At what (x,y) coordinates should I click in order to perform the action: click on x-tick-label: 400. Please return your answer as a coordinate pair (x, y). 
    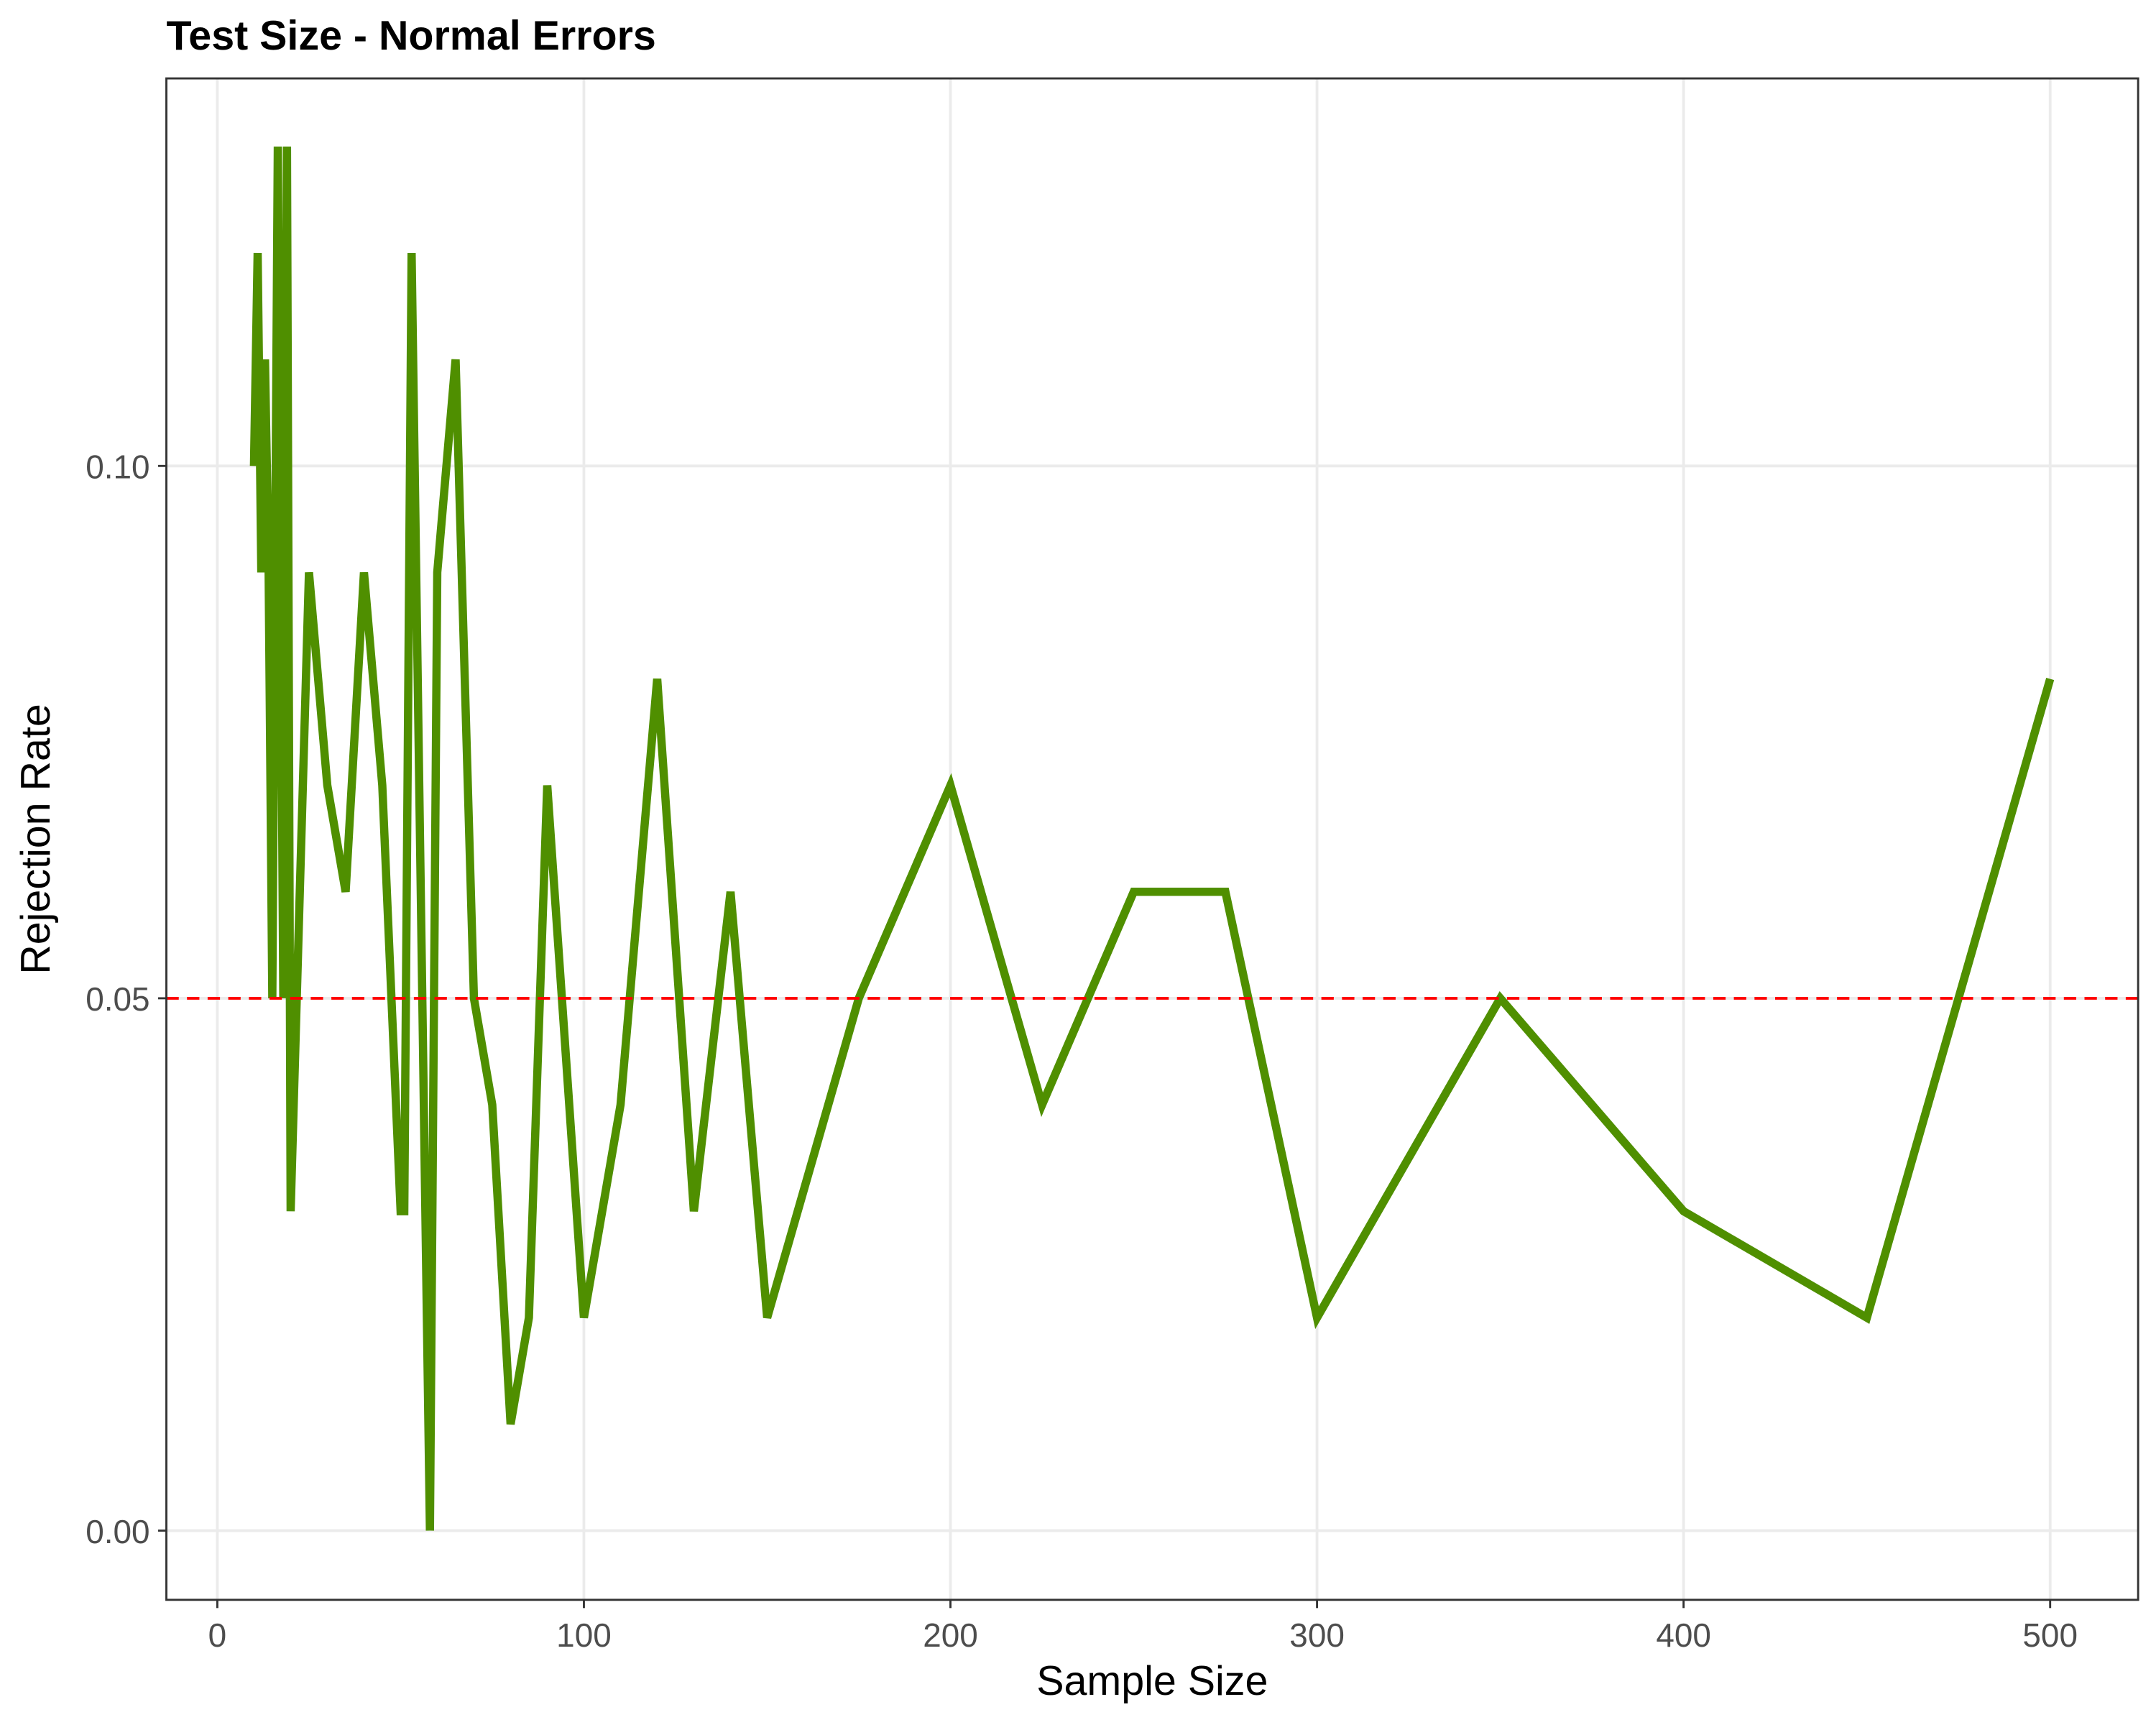
    Looking at the image, I should click on (1684, 1635).